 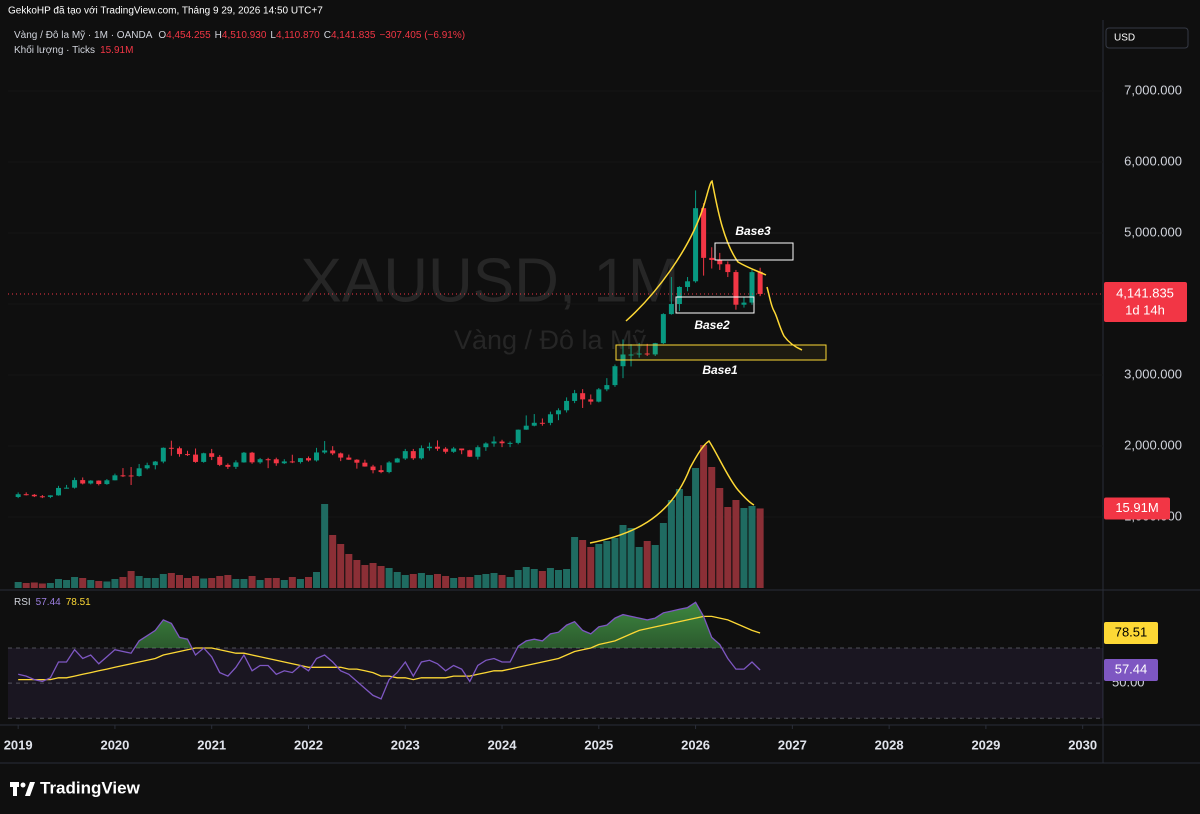 I want to click on legend-key: H, so click(x=218, y=35).